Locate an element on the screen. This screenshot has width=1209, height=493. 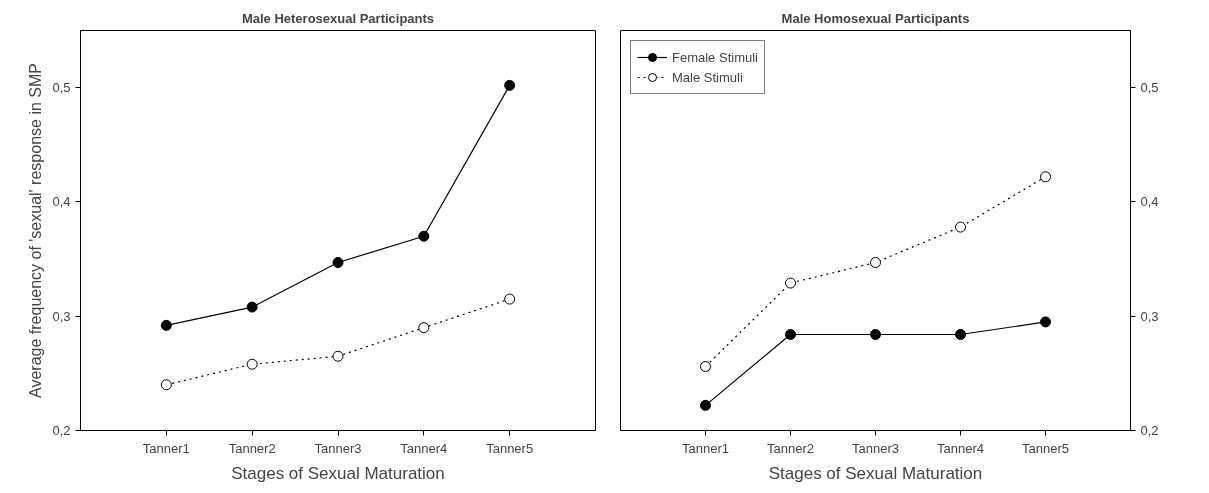
legend-label: Male Stimuli is located at coordinates (707, 77).